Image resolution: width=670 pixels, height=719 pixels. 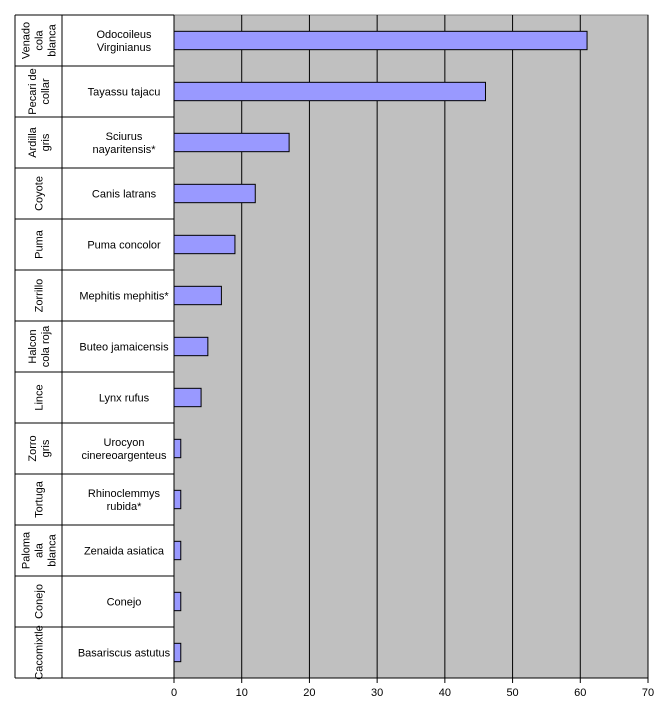 I want to click on x-tick-label: 70, so click(x=648, y=693).